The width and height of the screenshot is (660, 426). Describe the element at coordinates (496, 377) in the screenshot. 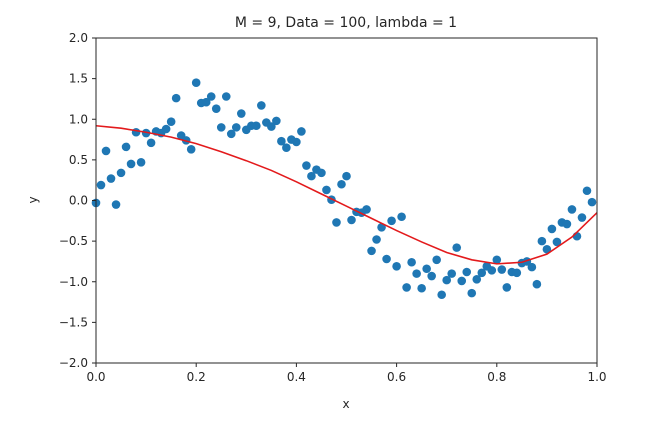

I see `x-tick-label: 0.8` at that location.